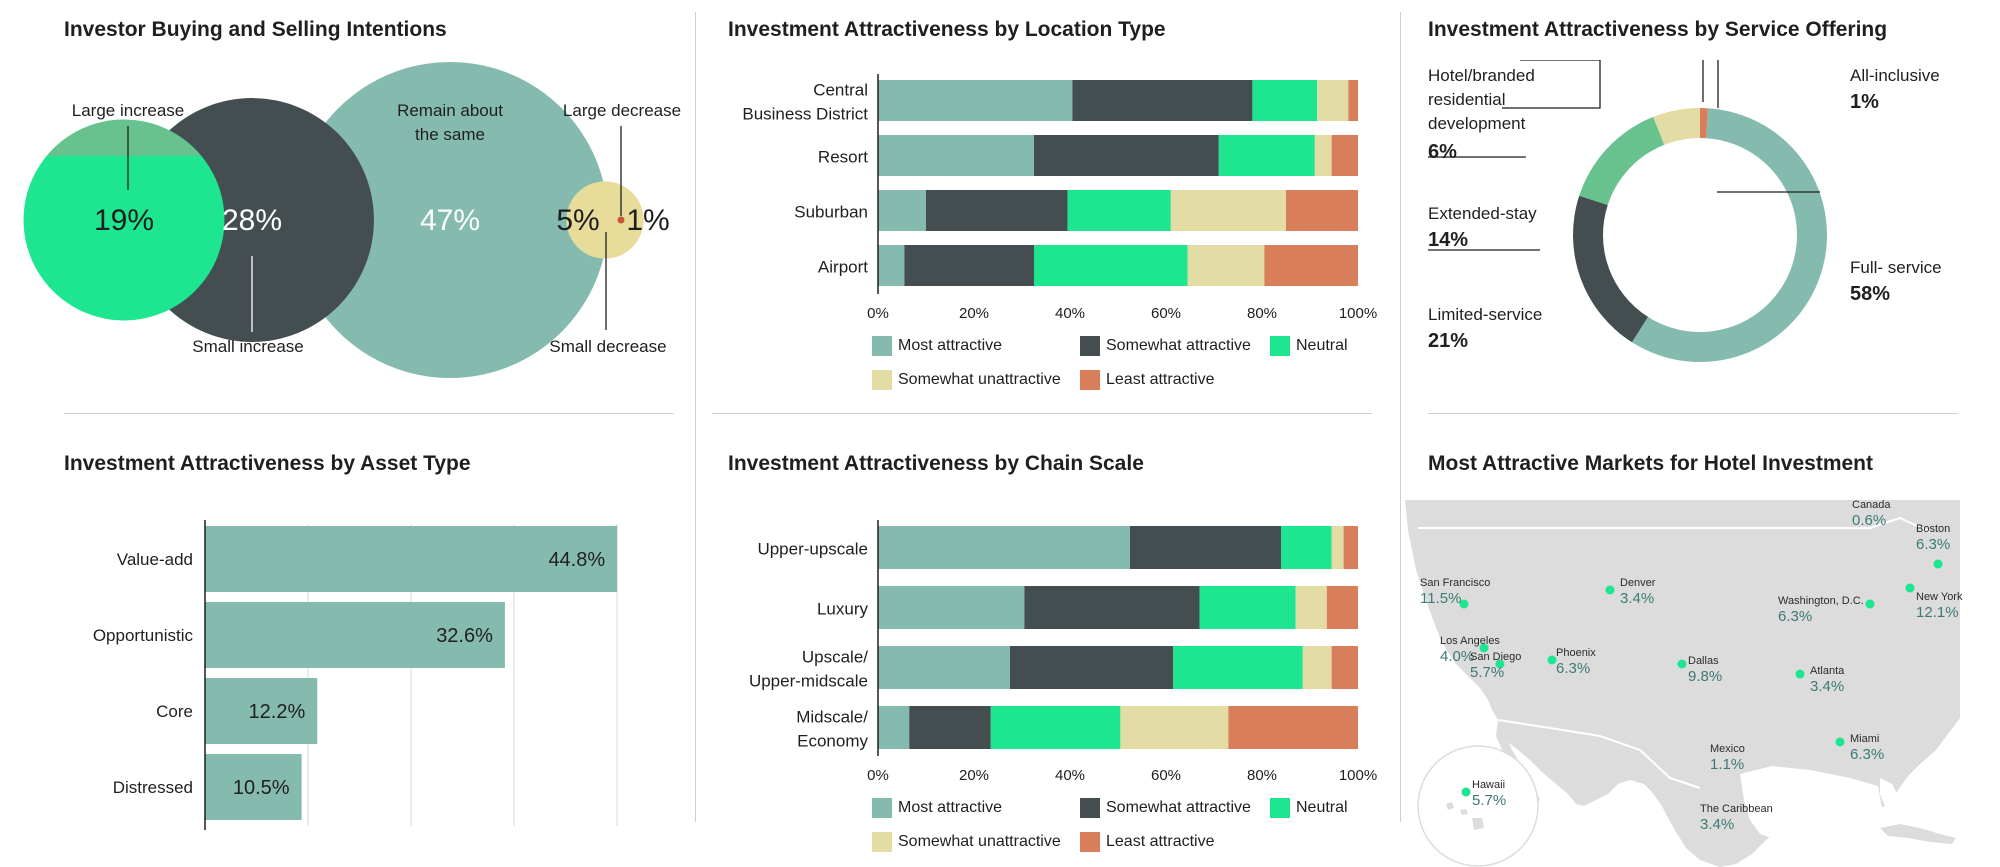 The image size is (2000, 867). I want to click on location-bar-3-somewhat-attractive, so click(969, 265).